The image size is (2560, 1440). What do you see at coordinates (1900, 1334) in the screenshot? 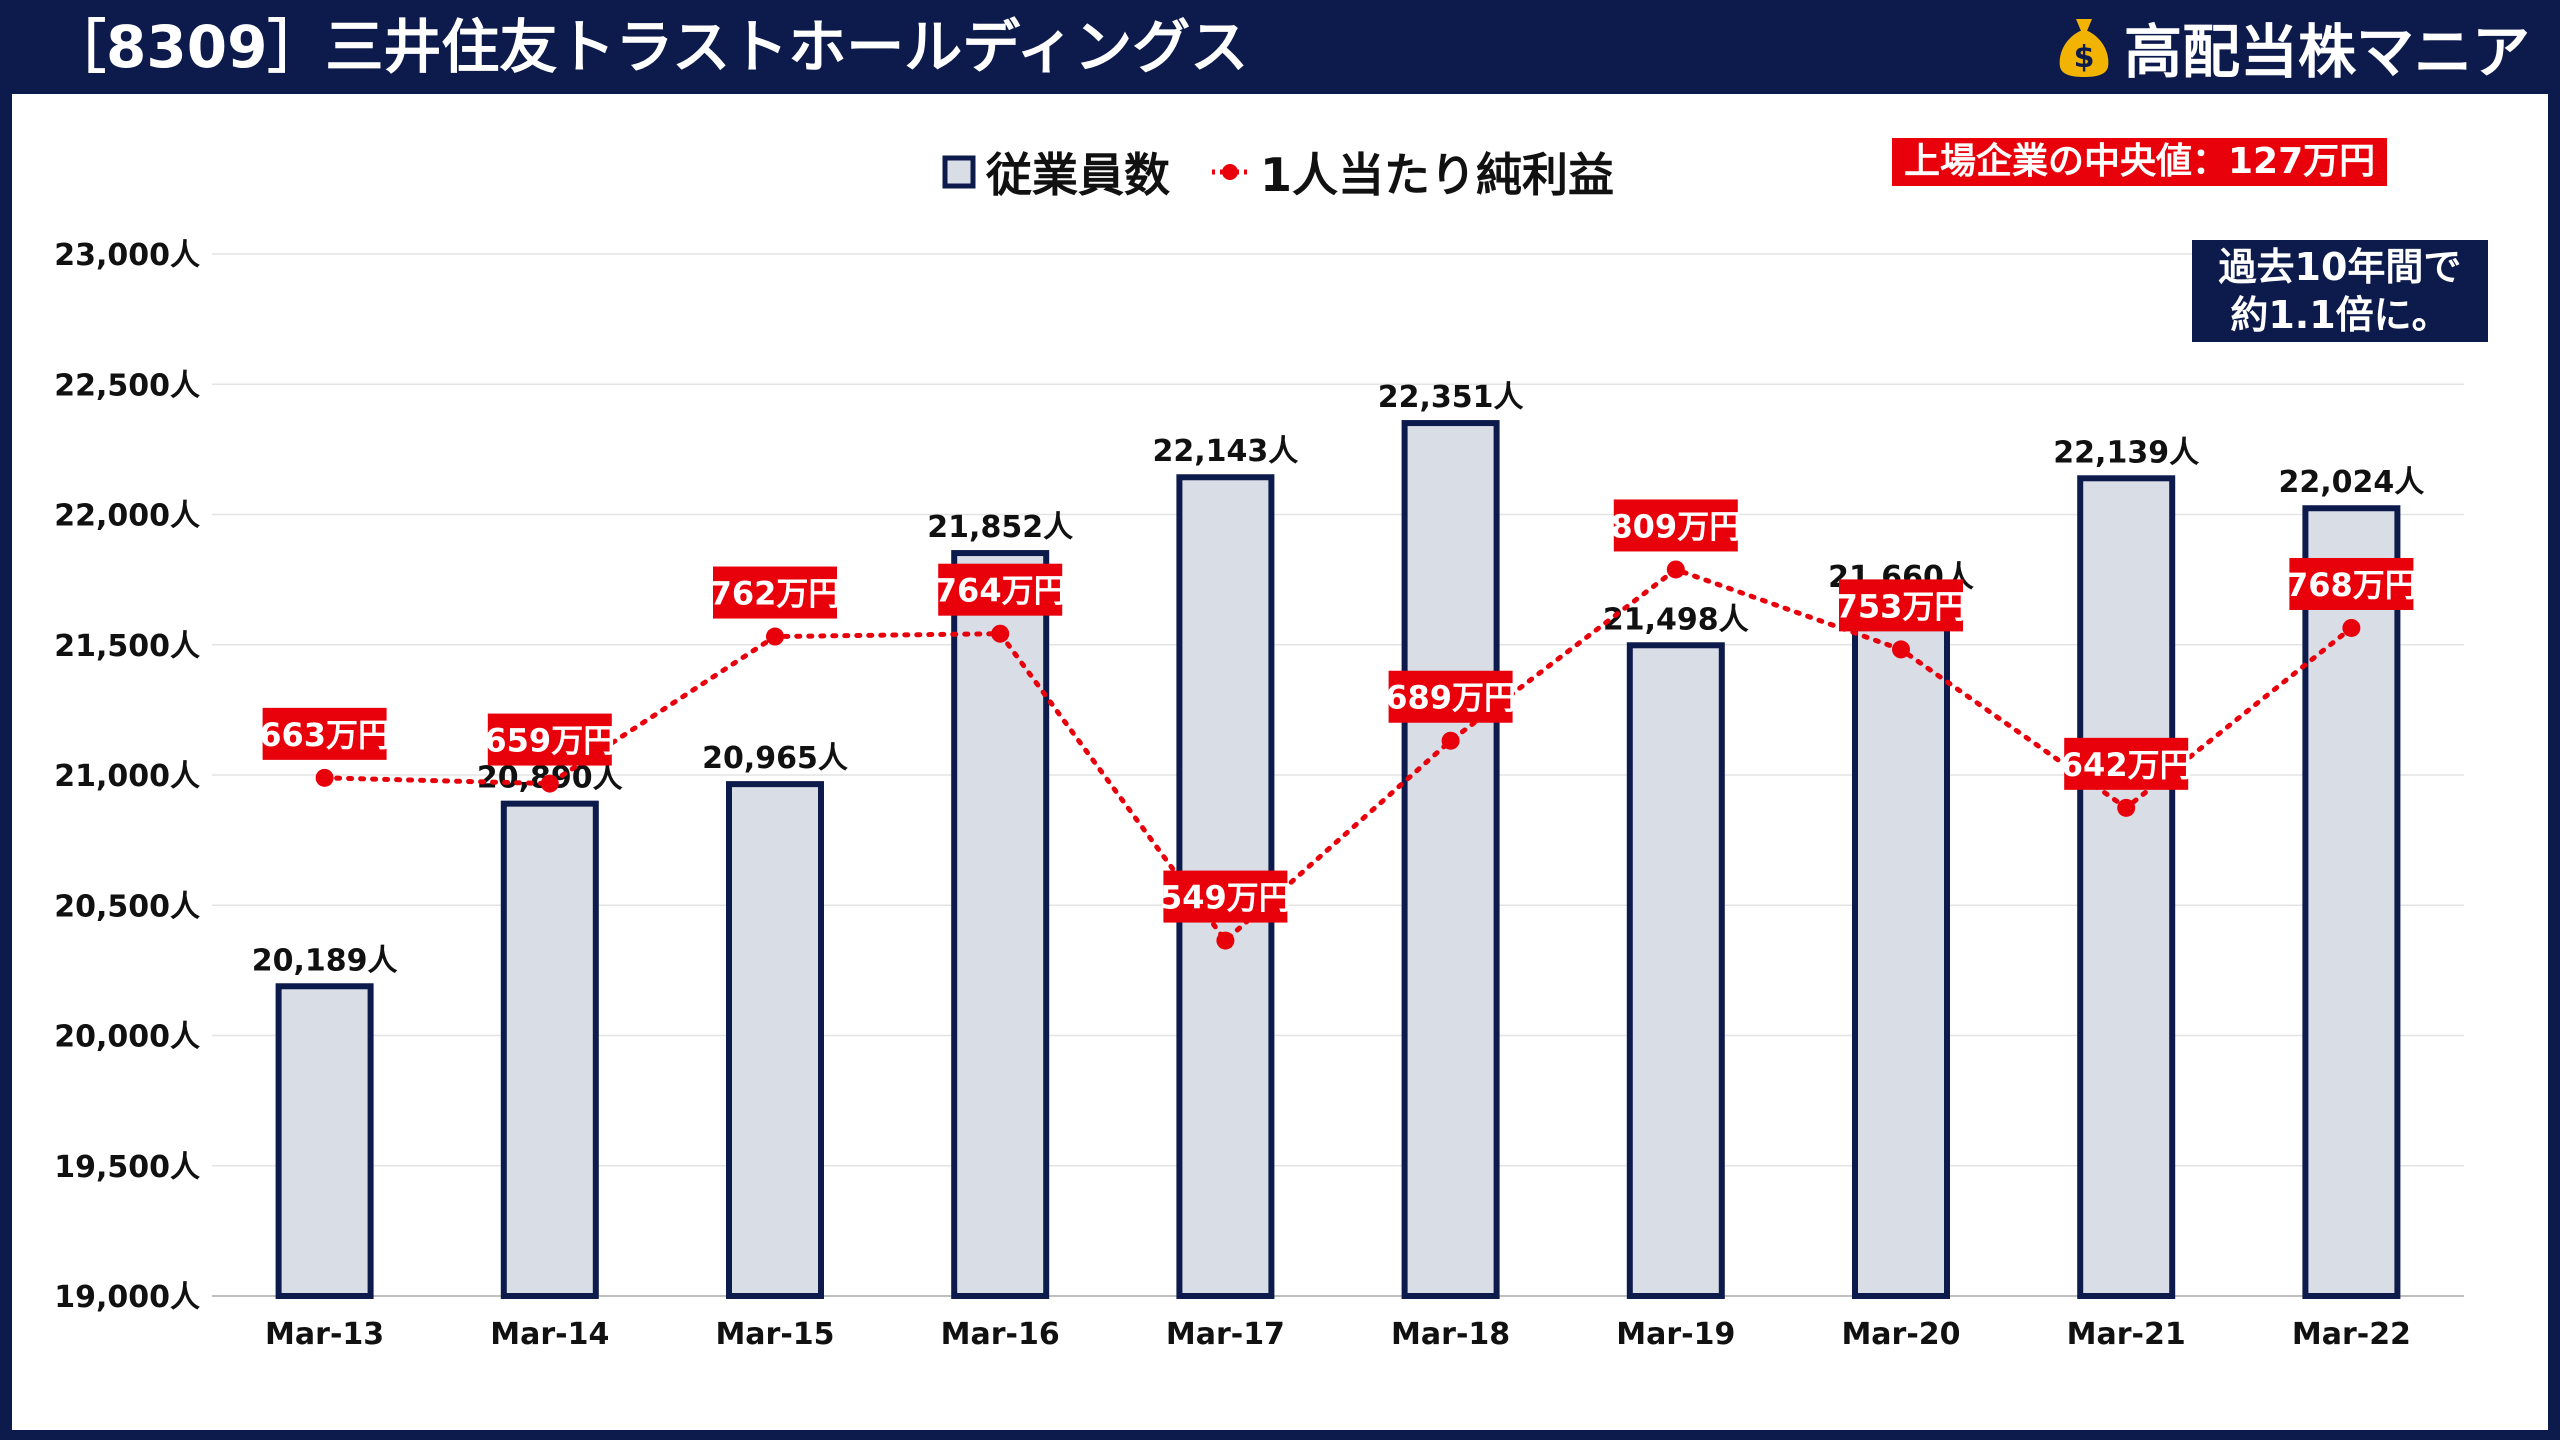
I see `x-tick-label: Mar-20` at bounding box center [1900, 1334].